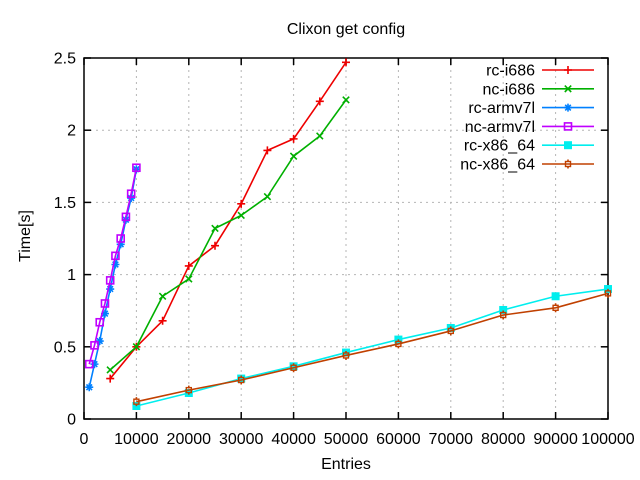 The width and height of the screenshot is (640, 480). Describe the element at coordinates (136, 439) in the screenshot. I see `x-tick-label: 10000` at that location.